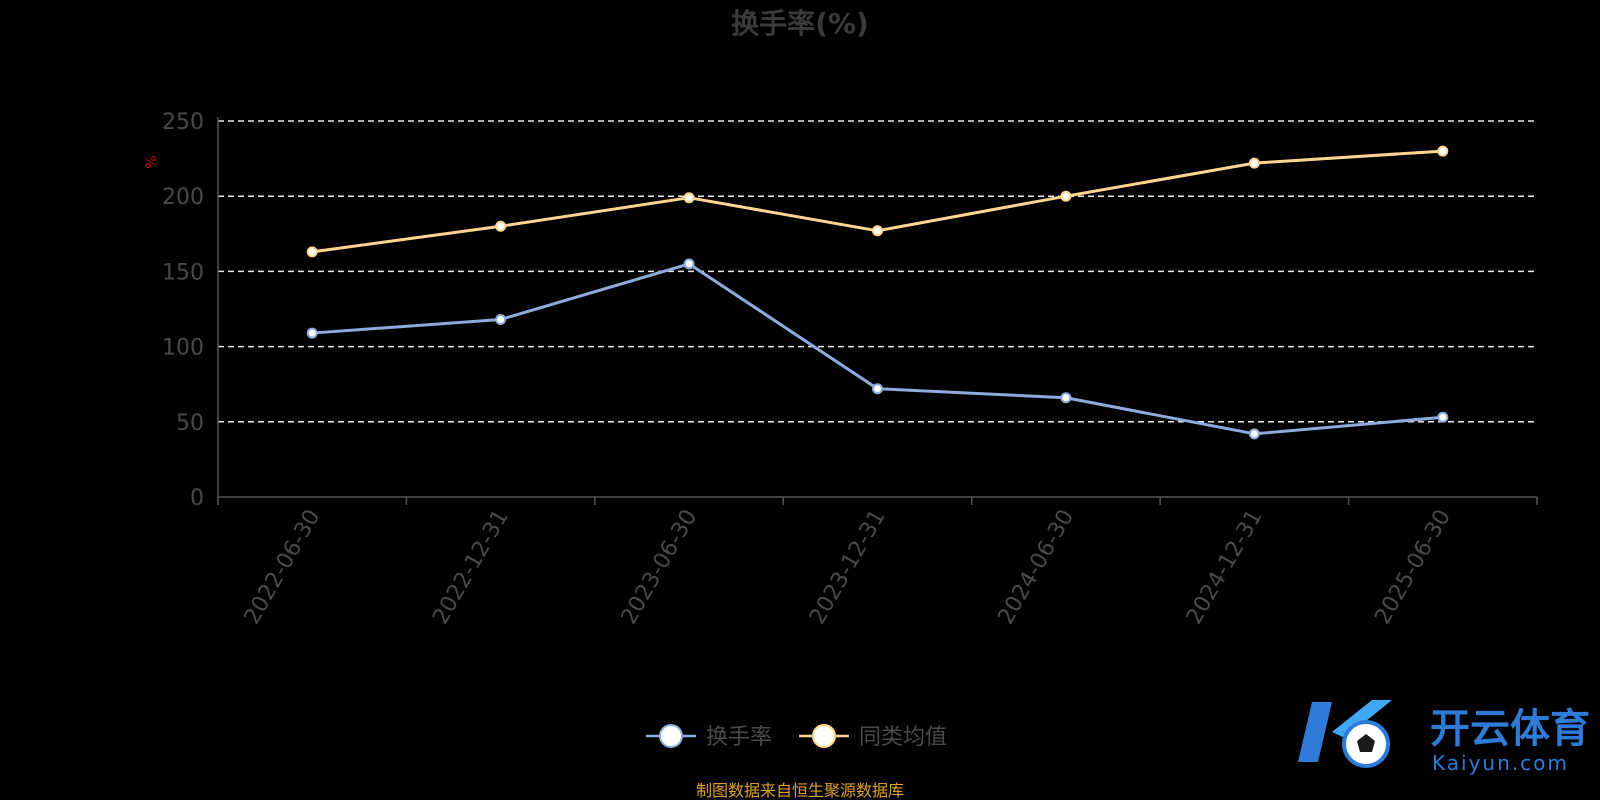 This screenshot has width=1600, height=800. Describe the element at coordinates (1413, 567) in the screenshot. I see `x-tick-label: 2025-06-30` at that location.